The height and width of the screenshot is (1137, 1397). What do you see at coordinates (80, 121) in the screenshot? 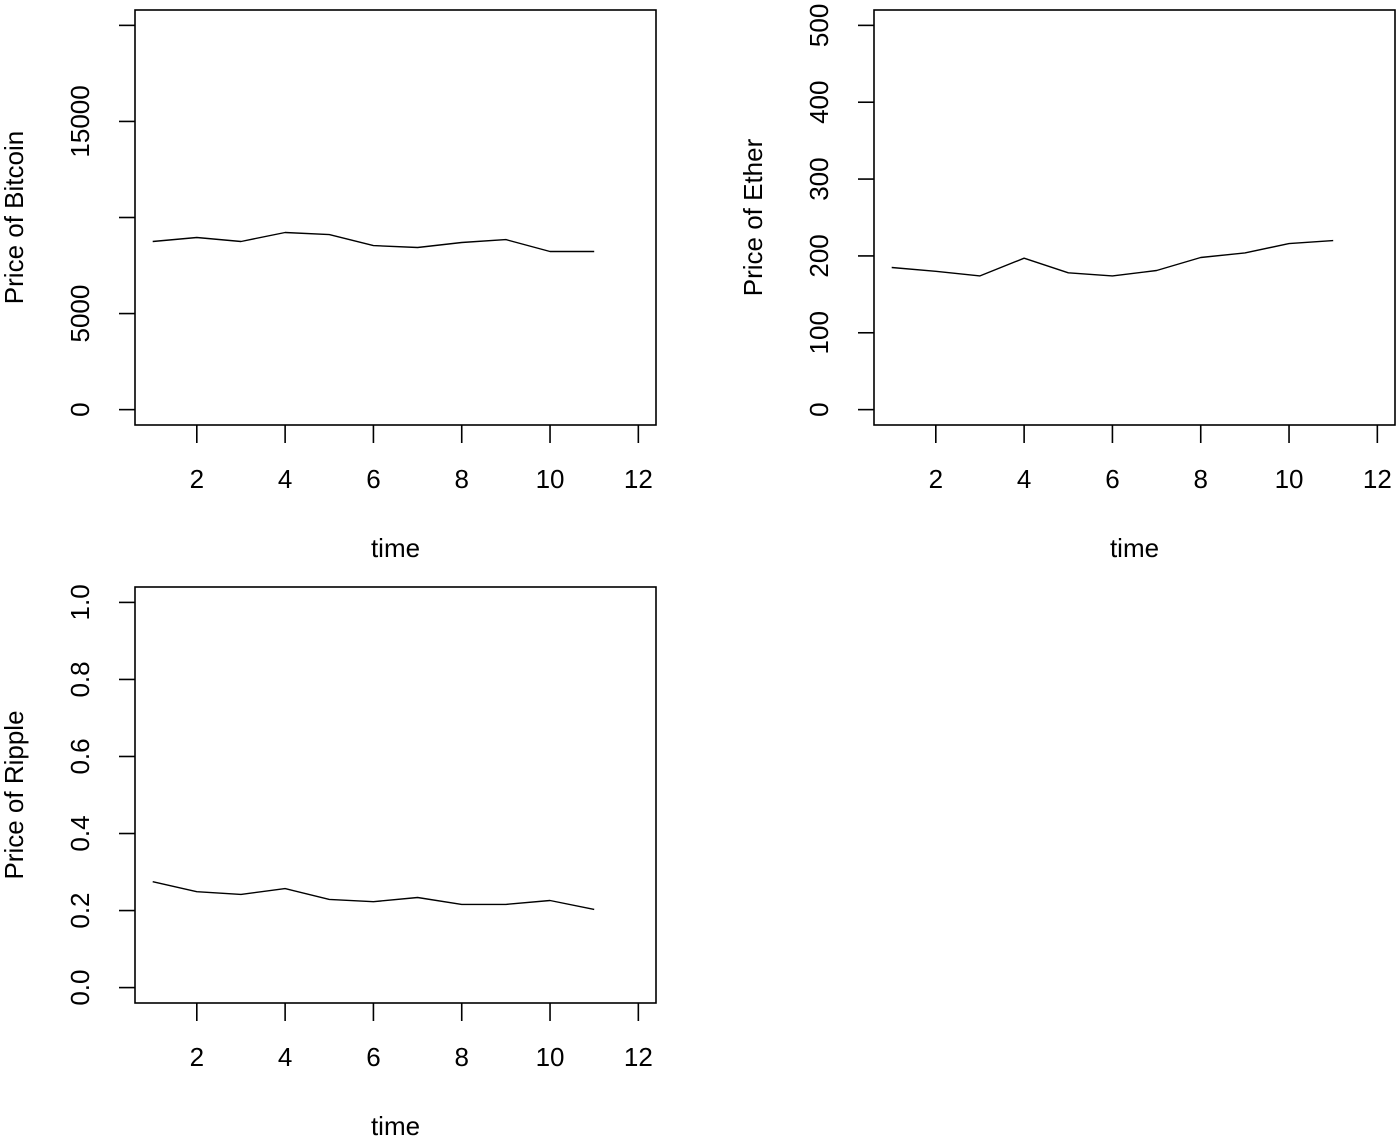
I see `y-tick-label: 15000` at bounding box center [80, 121].